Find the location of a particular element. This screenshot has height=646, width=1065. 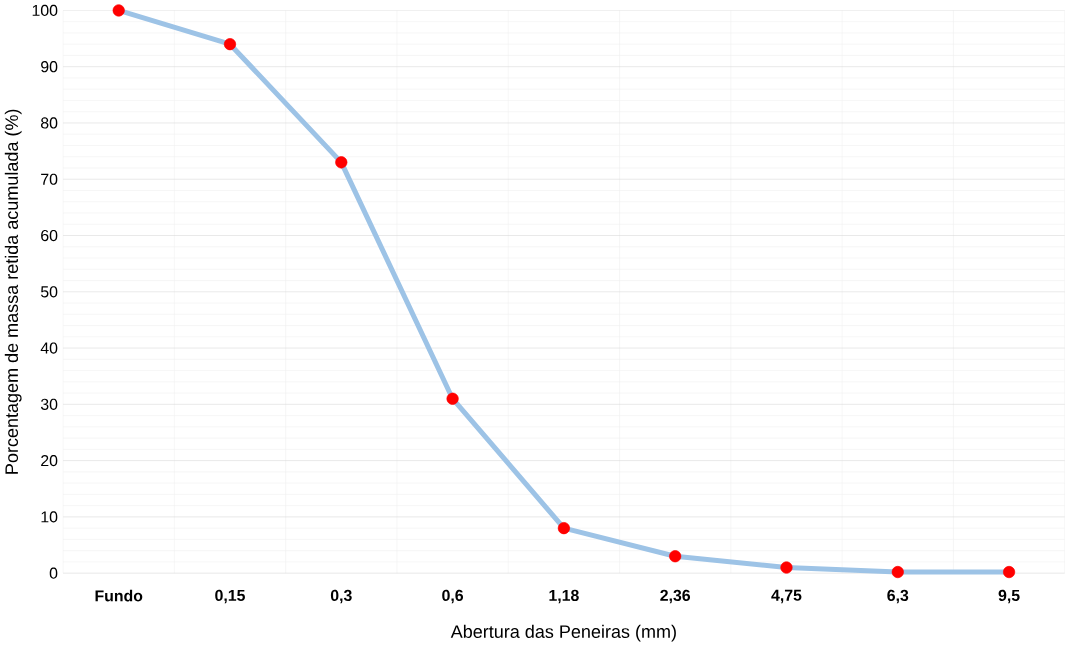

x-tick-label: 0,3 is located at coordinates (341, 596).